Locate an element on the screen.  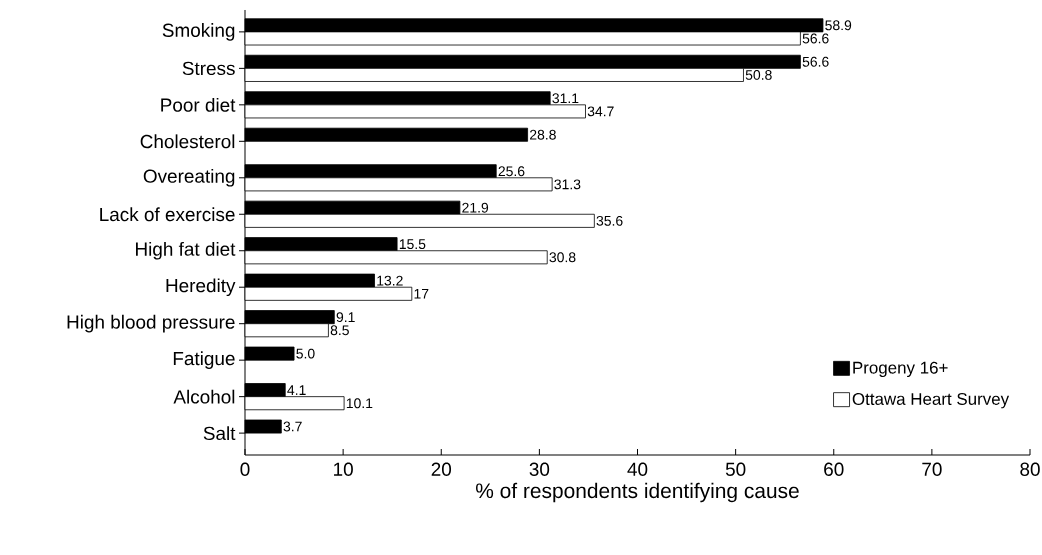
data-label: 28.8 is located at coordinates (543, 134).